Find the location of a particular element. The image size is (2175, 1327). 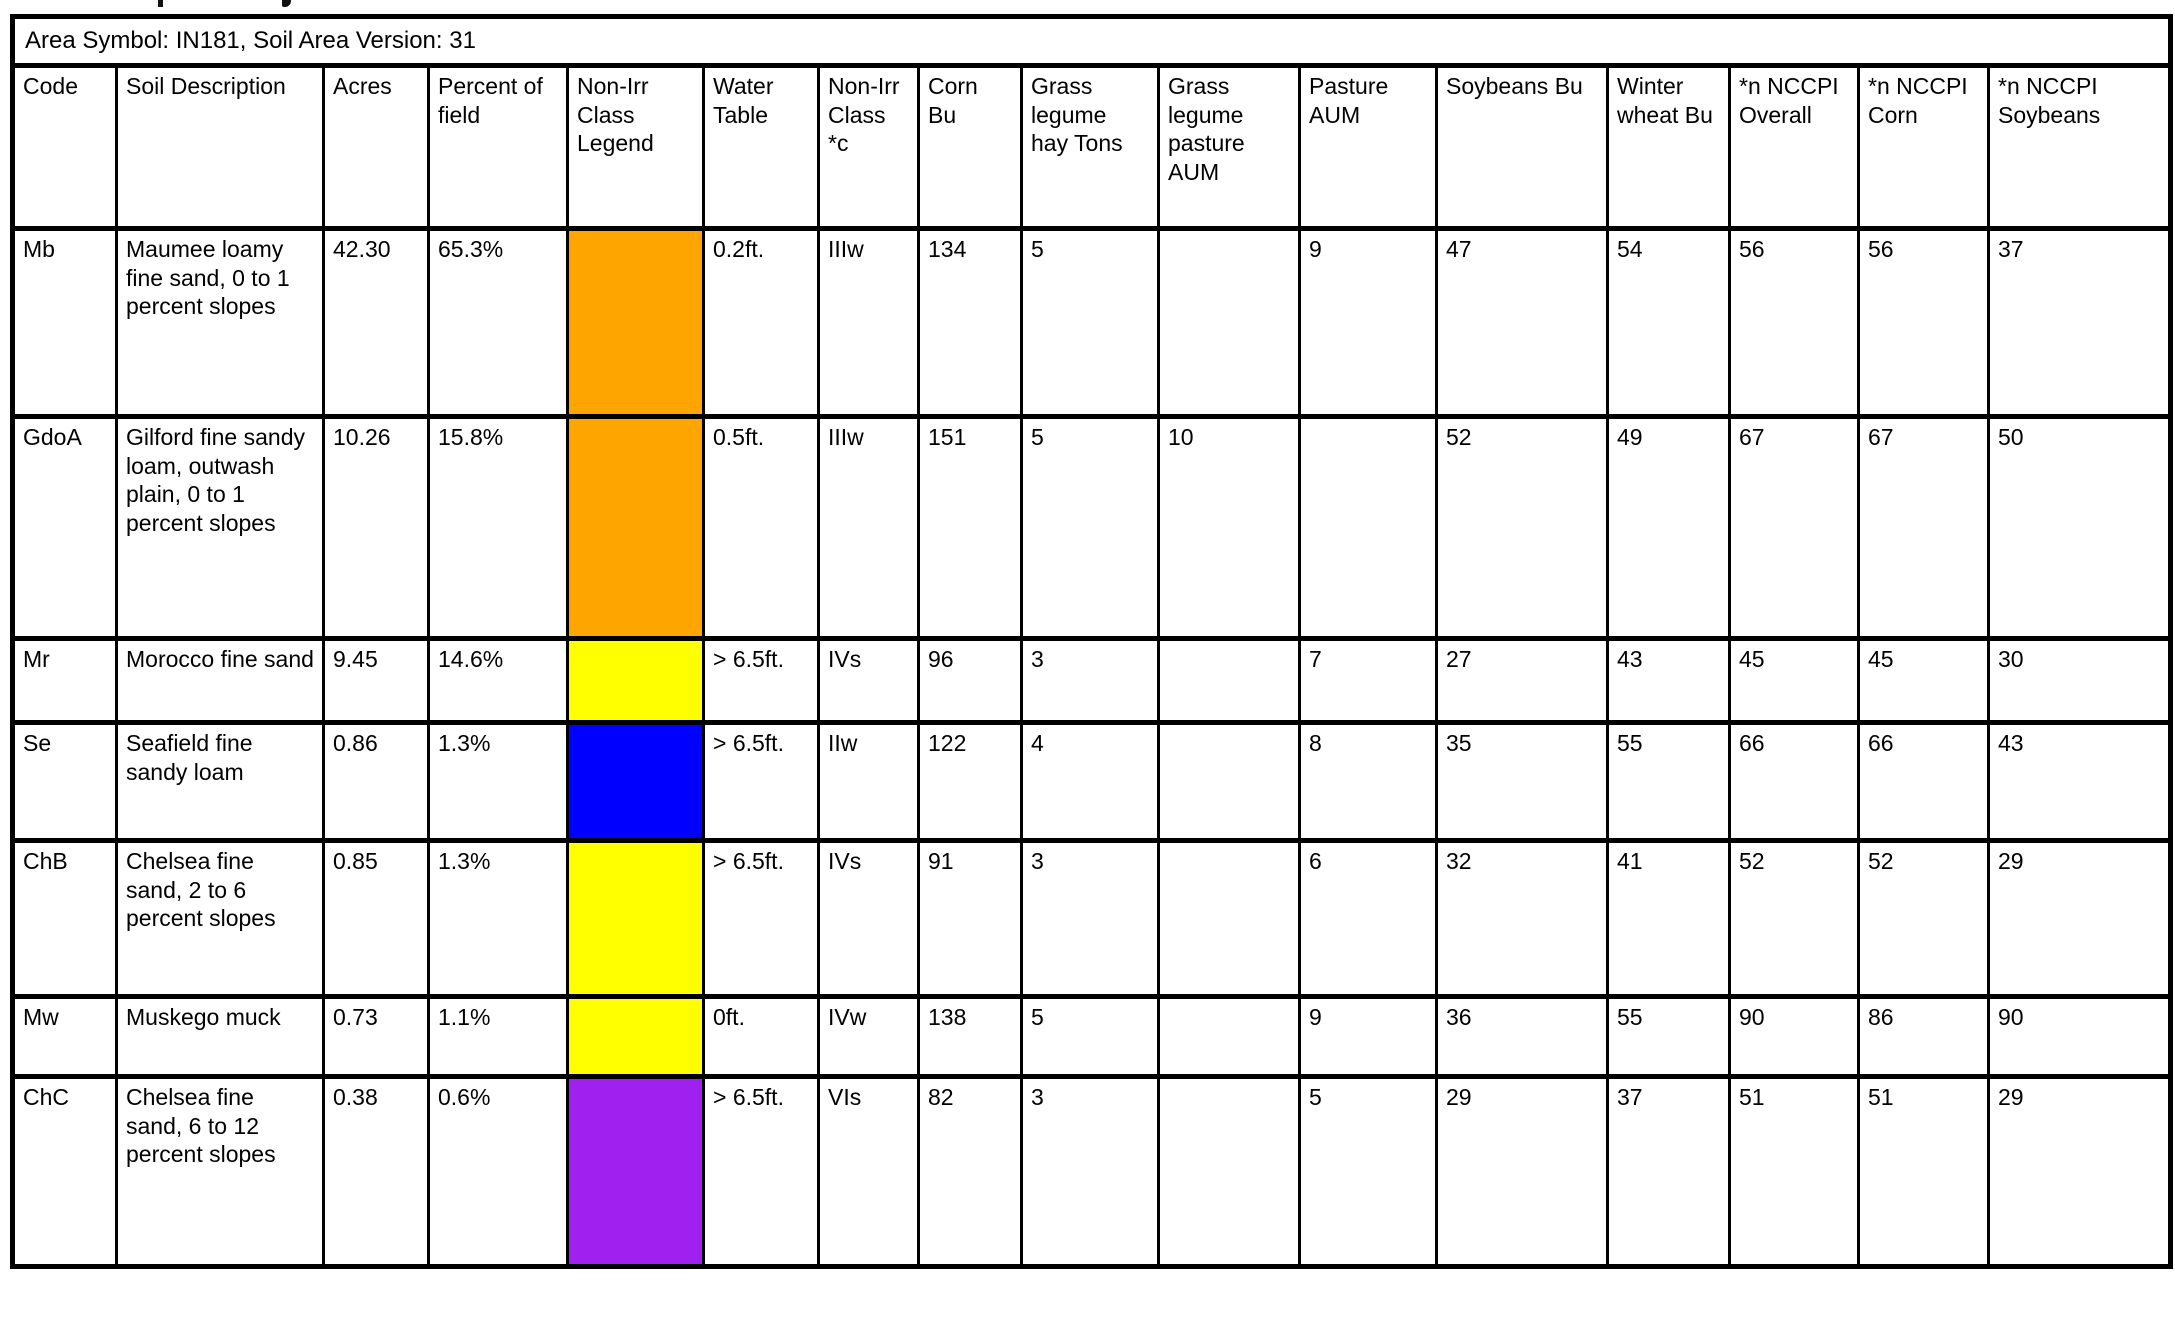

cell-pasture-aum: 8 is located at coordinates (1368, 781).